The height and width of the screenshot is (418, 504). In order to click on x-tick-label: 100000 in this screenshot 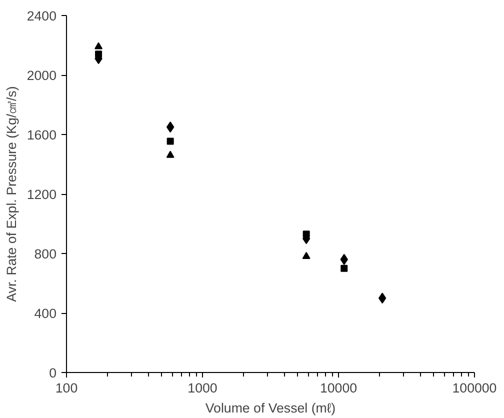, I will do `click(474, 388)`.